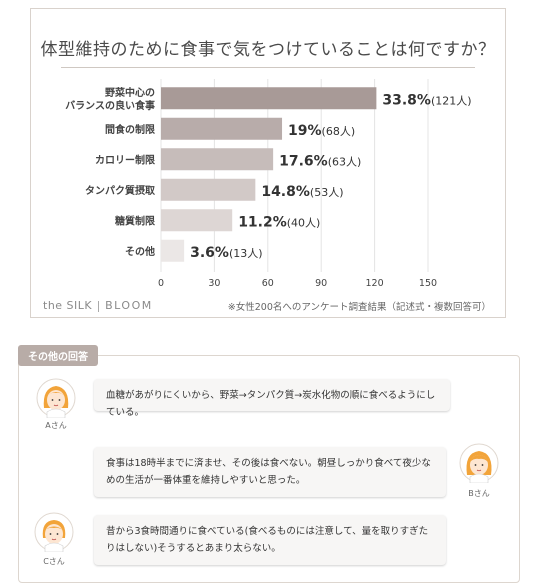 This screenshot has width=536, height=588. Describe the element at coordinates (130, 129) in the screenshot. I see `category-label: 間食の制限` at that location.